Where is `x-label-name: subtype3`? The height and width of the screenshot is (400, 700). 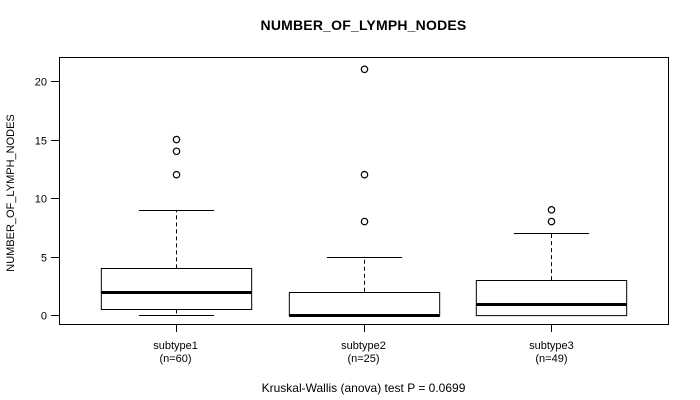 x-label-name: subtype3 is located at coordinates (551, 346).